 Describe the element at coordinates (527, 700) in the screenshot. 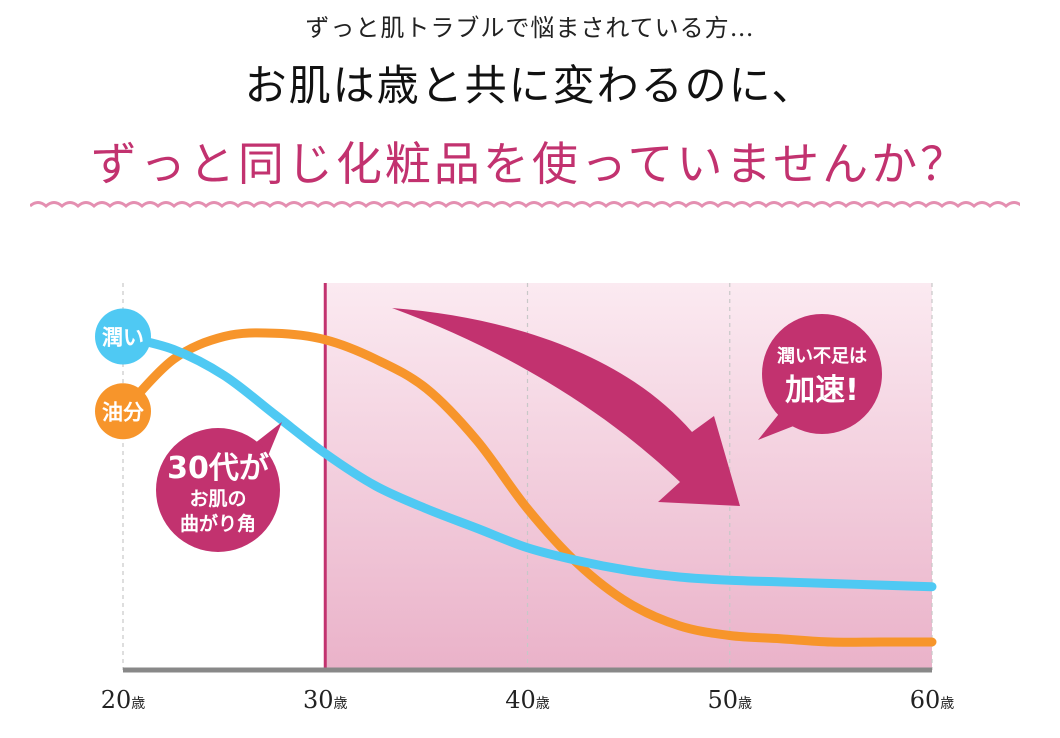

I see `tick-label-40: 40歳` at that location.